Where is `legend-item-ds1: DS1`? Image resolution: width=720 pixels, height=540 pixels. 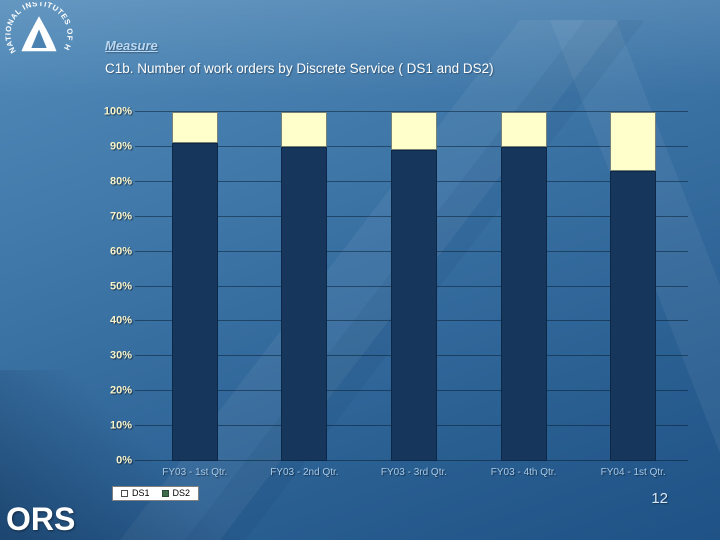 legend-item-ds1: DS1 is located at coordinates (135, 493).